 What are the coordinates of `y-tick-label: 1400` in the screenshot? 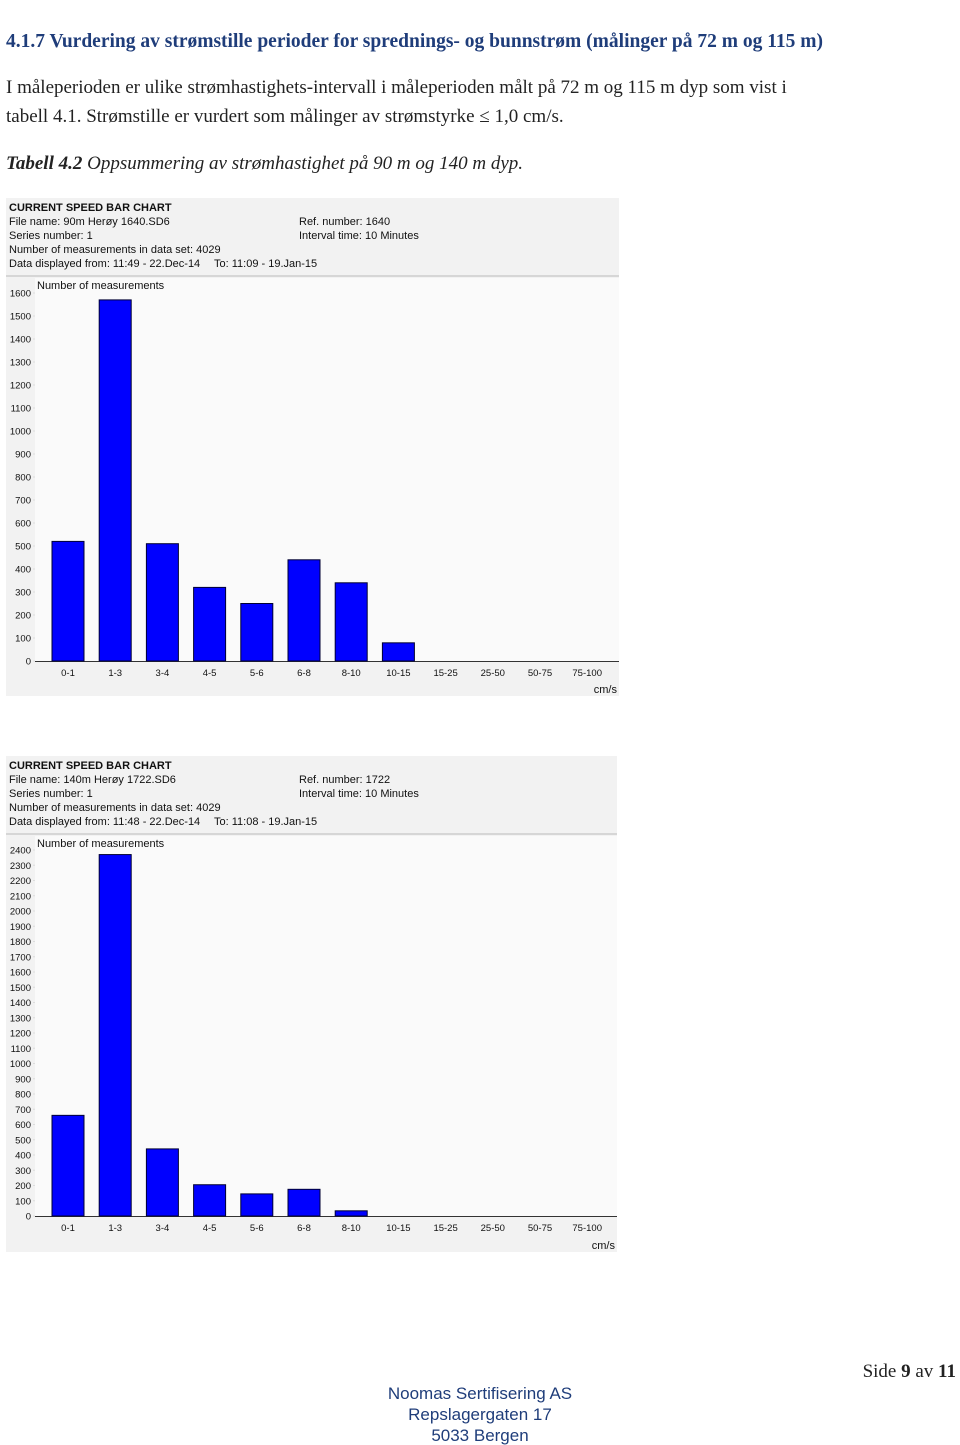 It's located at (20, 1003).